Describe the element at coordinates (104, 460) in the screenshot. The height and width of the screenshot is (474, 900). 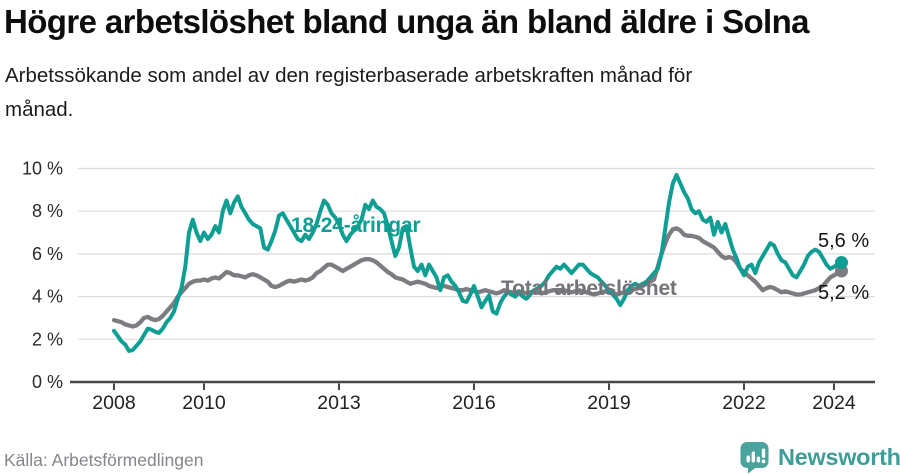
I see `source-text: Källa: Arbetsförmedlingen` at that location.